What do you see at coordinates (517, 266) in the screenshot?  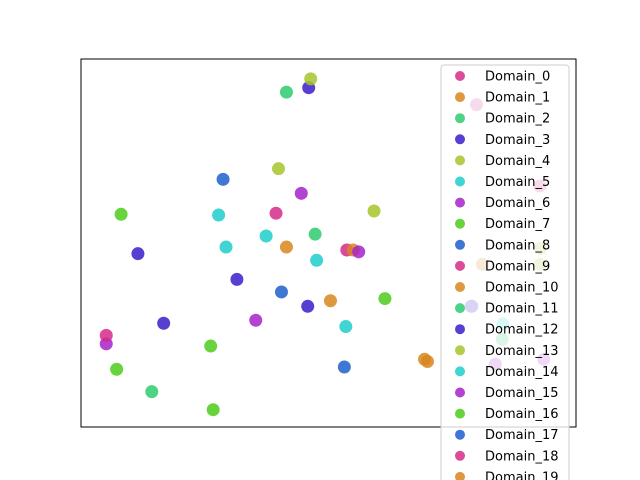 I see `legend-label-domain-9: Domain_9` at bounding box center [517, 266].